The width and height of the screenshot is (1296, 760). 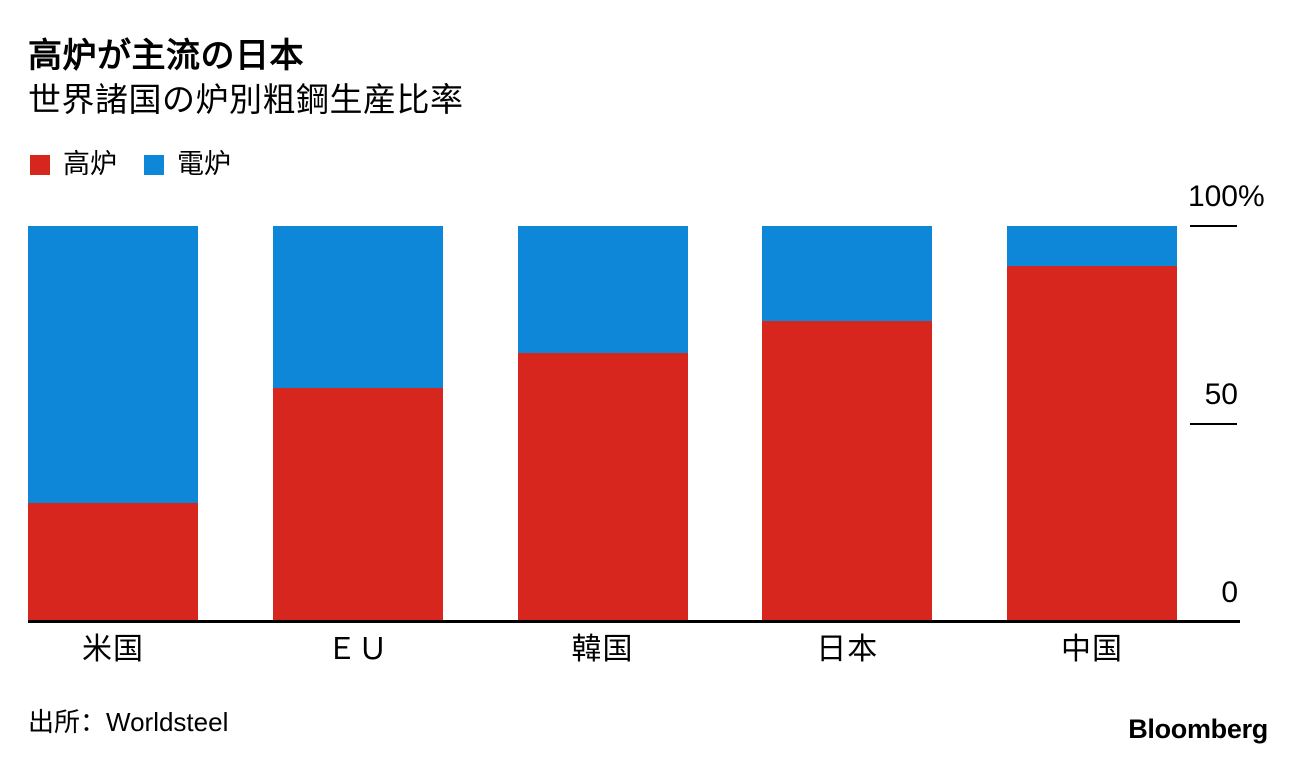 What do you see at coordinates (204, 164) in the screenshot?
I see `legend-label: 電炉` at bounding box center [204, 164].